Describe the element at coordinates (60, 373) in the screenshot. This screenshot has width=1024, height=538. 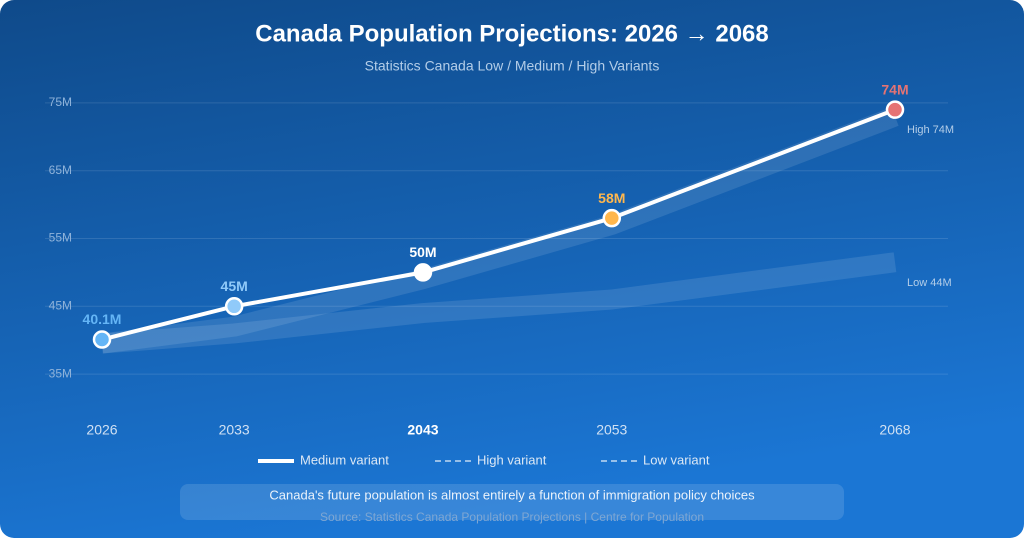
I see `y-tick-label: 35M` at that location.